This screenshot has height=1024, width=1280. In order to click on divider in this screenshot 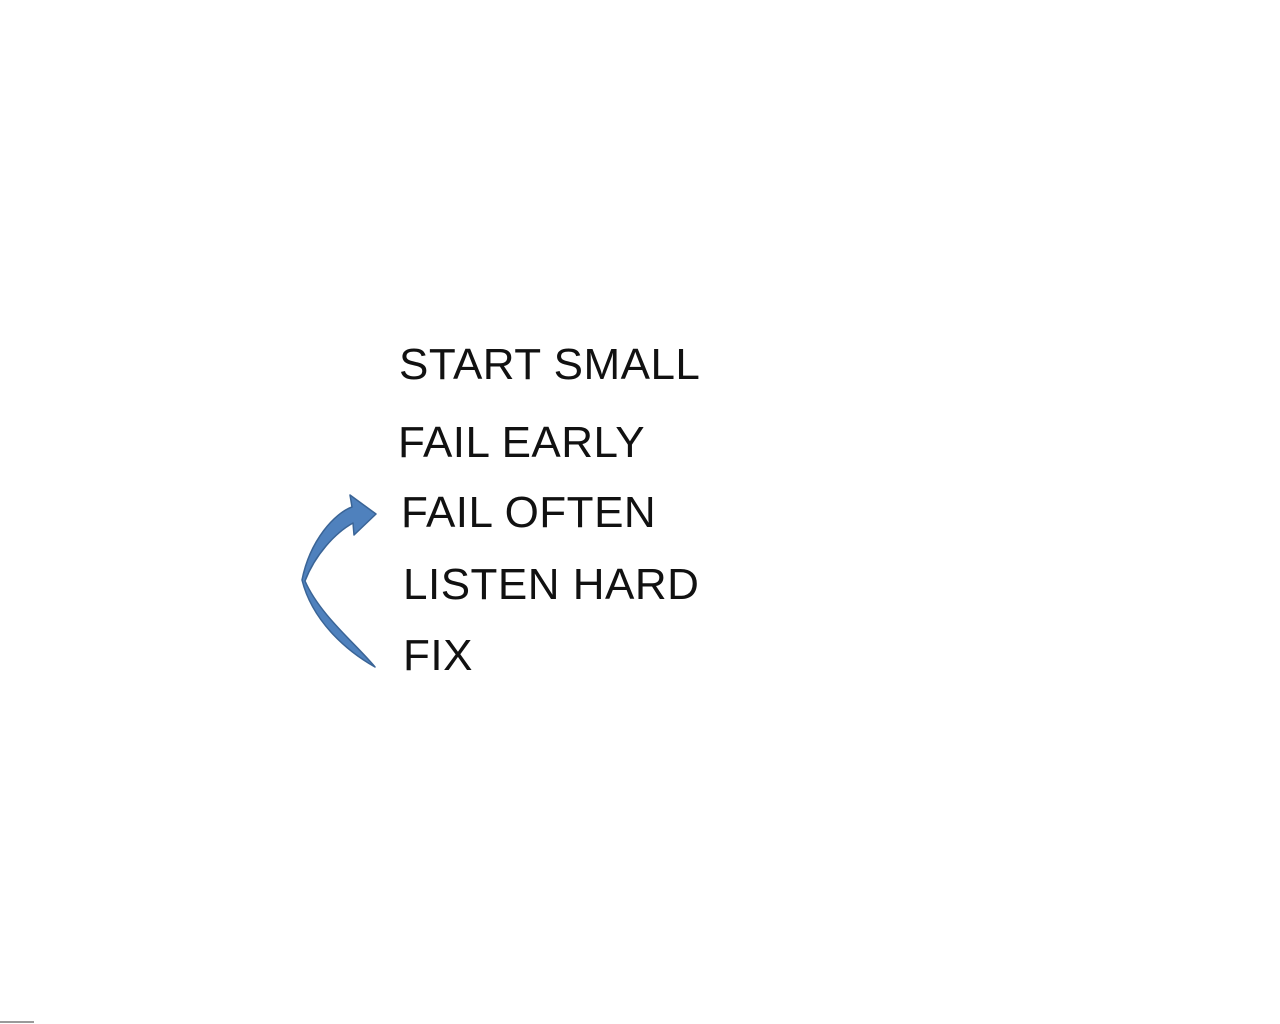, I will do `click(17, 1022)`.